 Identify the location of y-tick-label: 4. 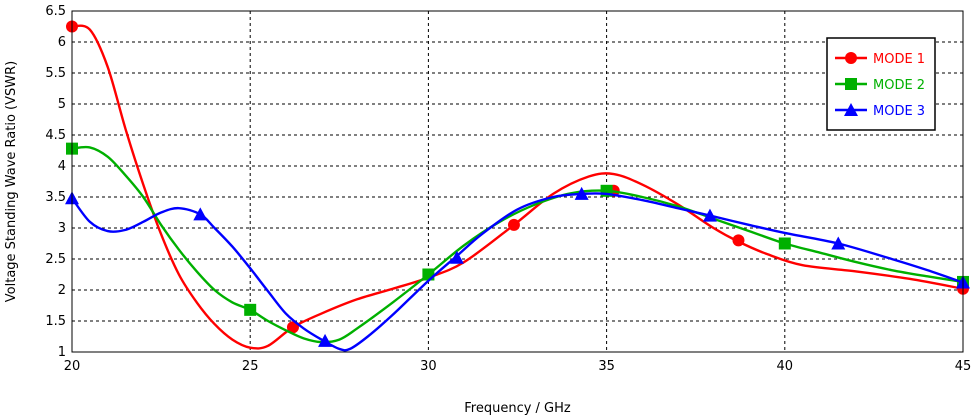
(62, 166).